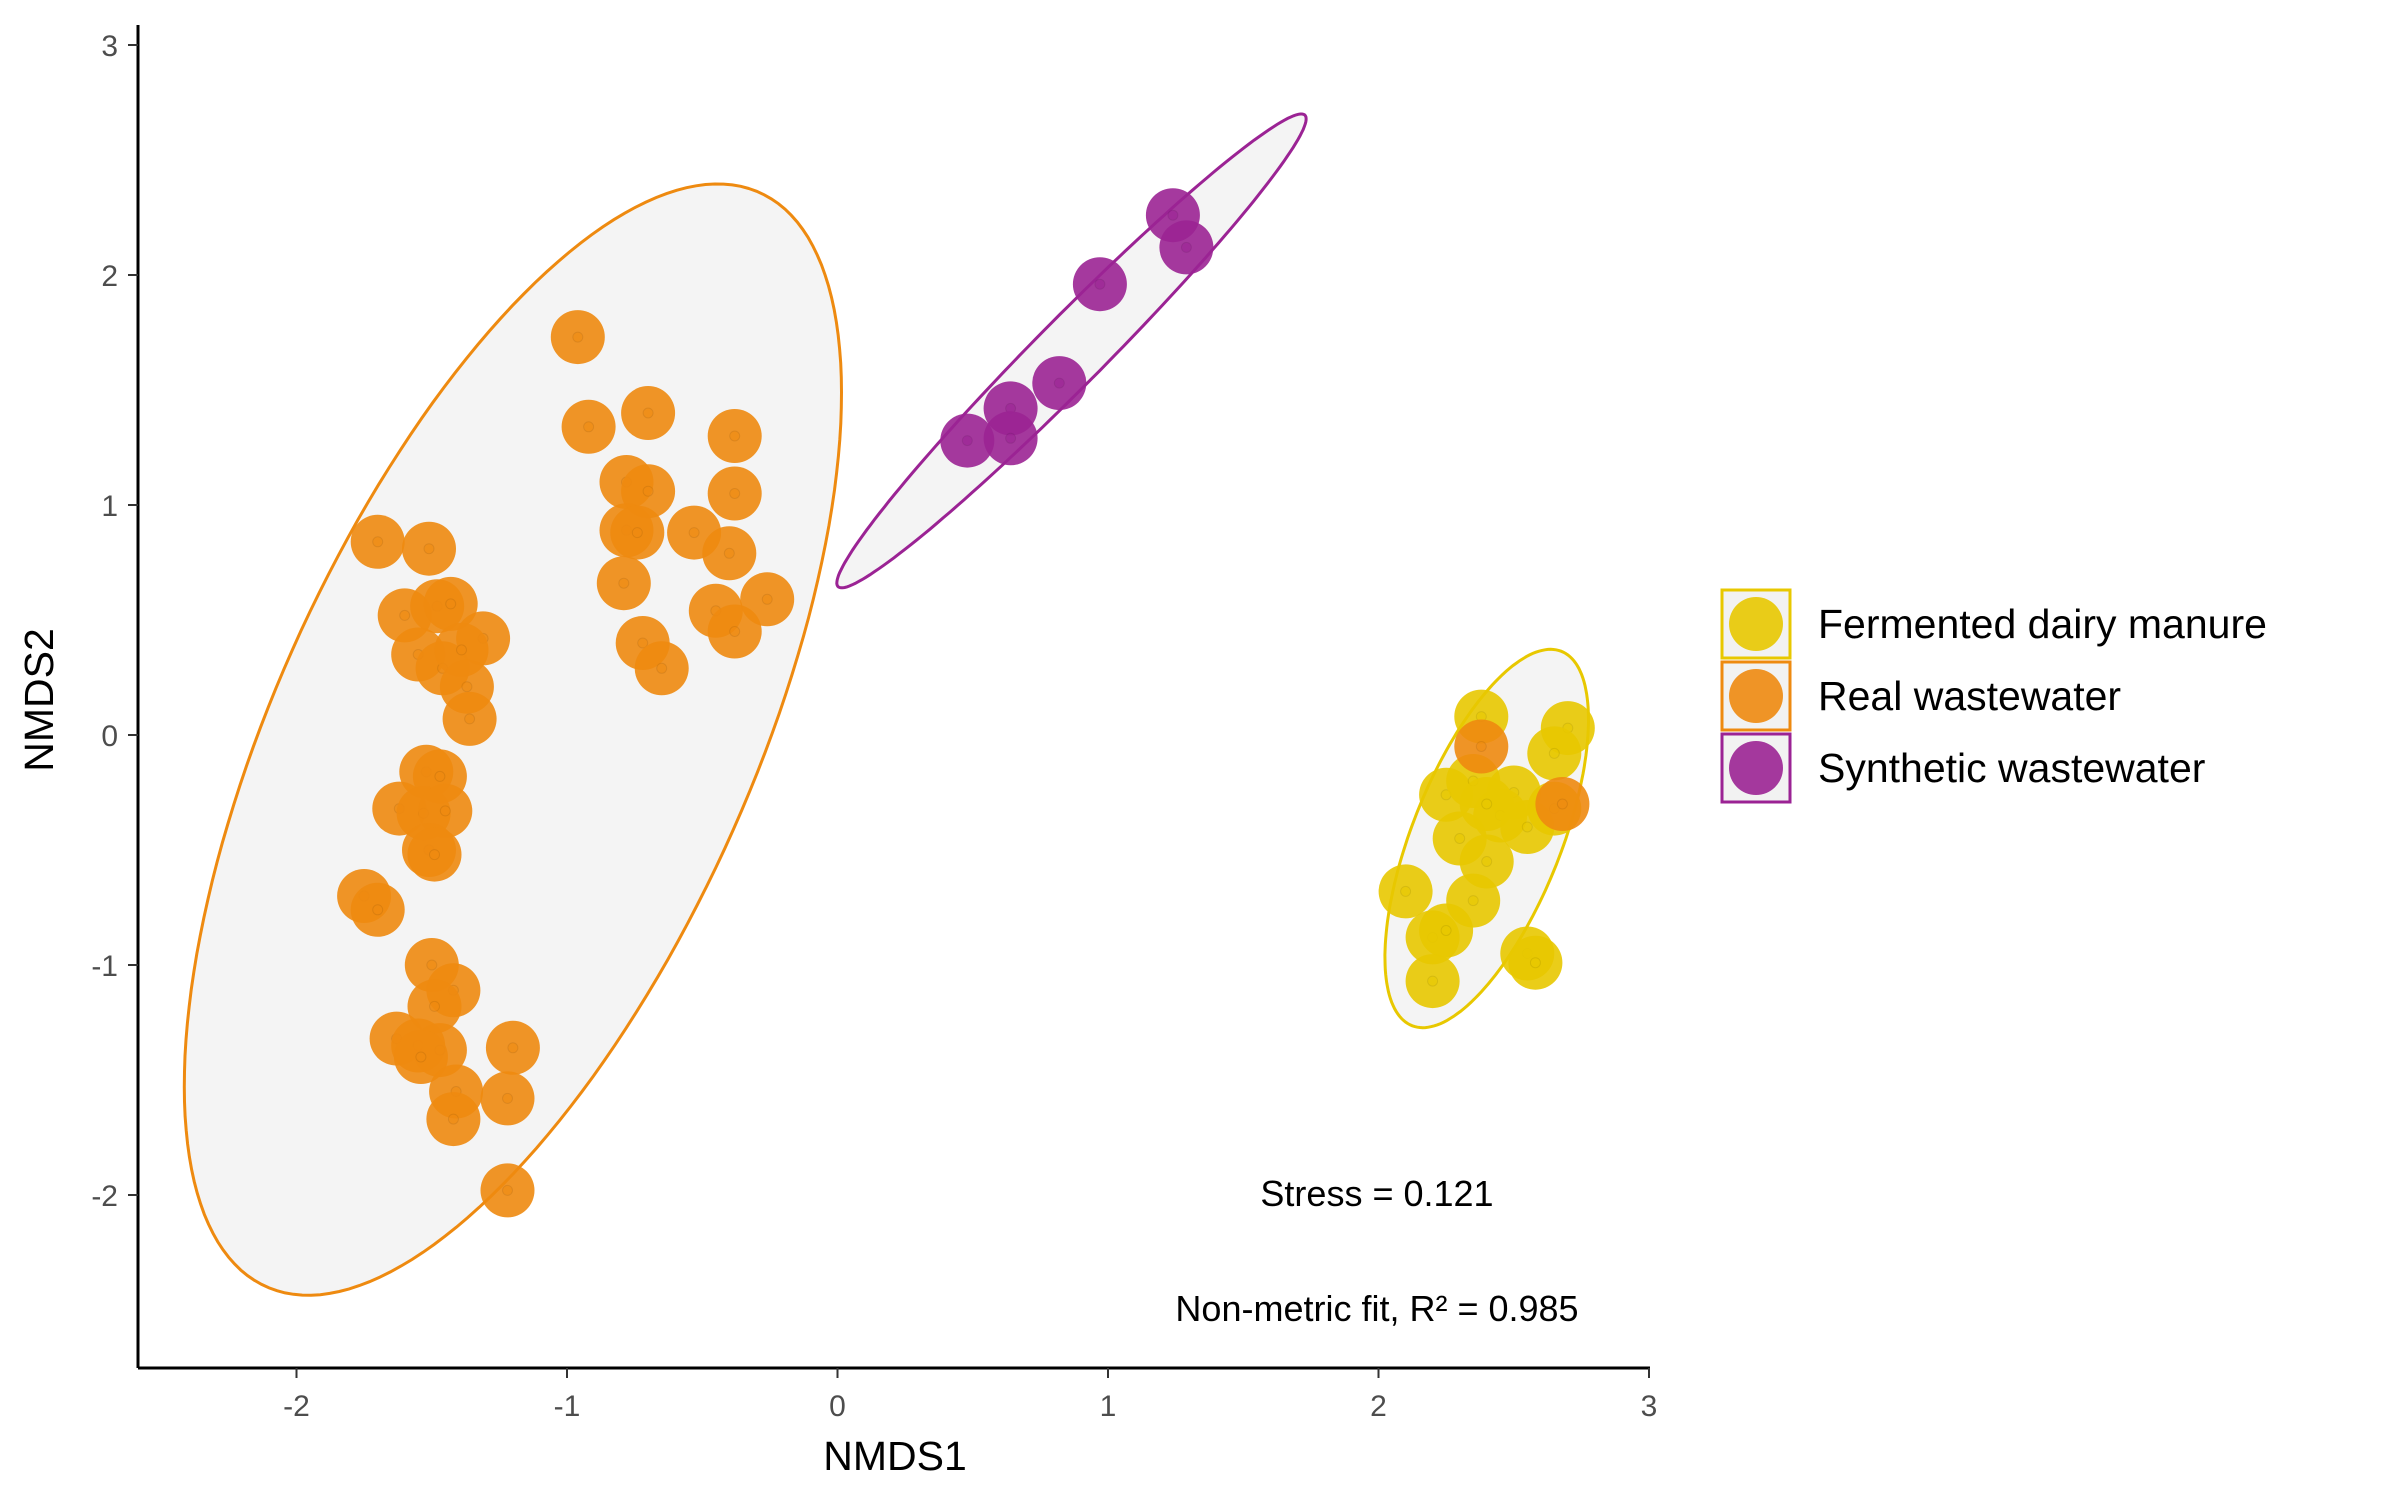 This screenshot has height=1500, width=2400. I want to click on y-tick-label: 0, so click(109, 736).